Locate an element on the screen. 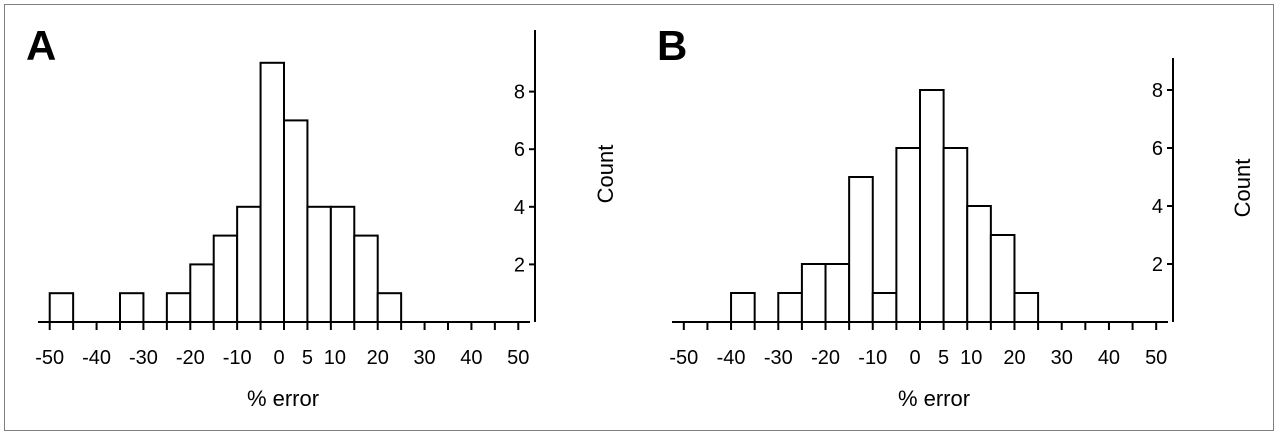  panel-b-y-tick-label: 6 is located at coordinates (1157, 149).